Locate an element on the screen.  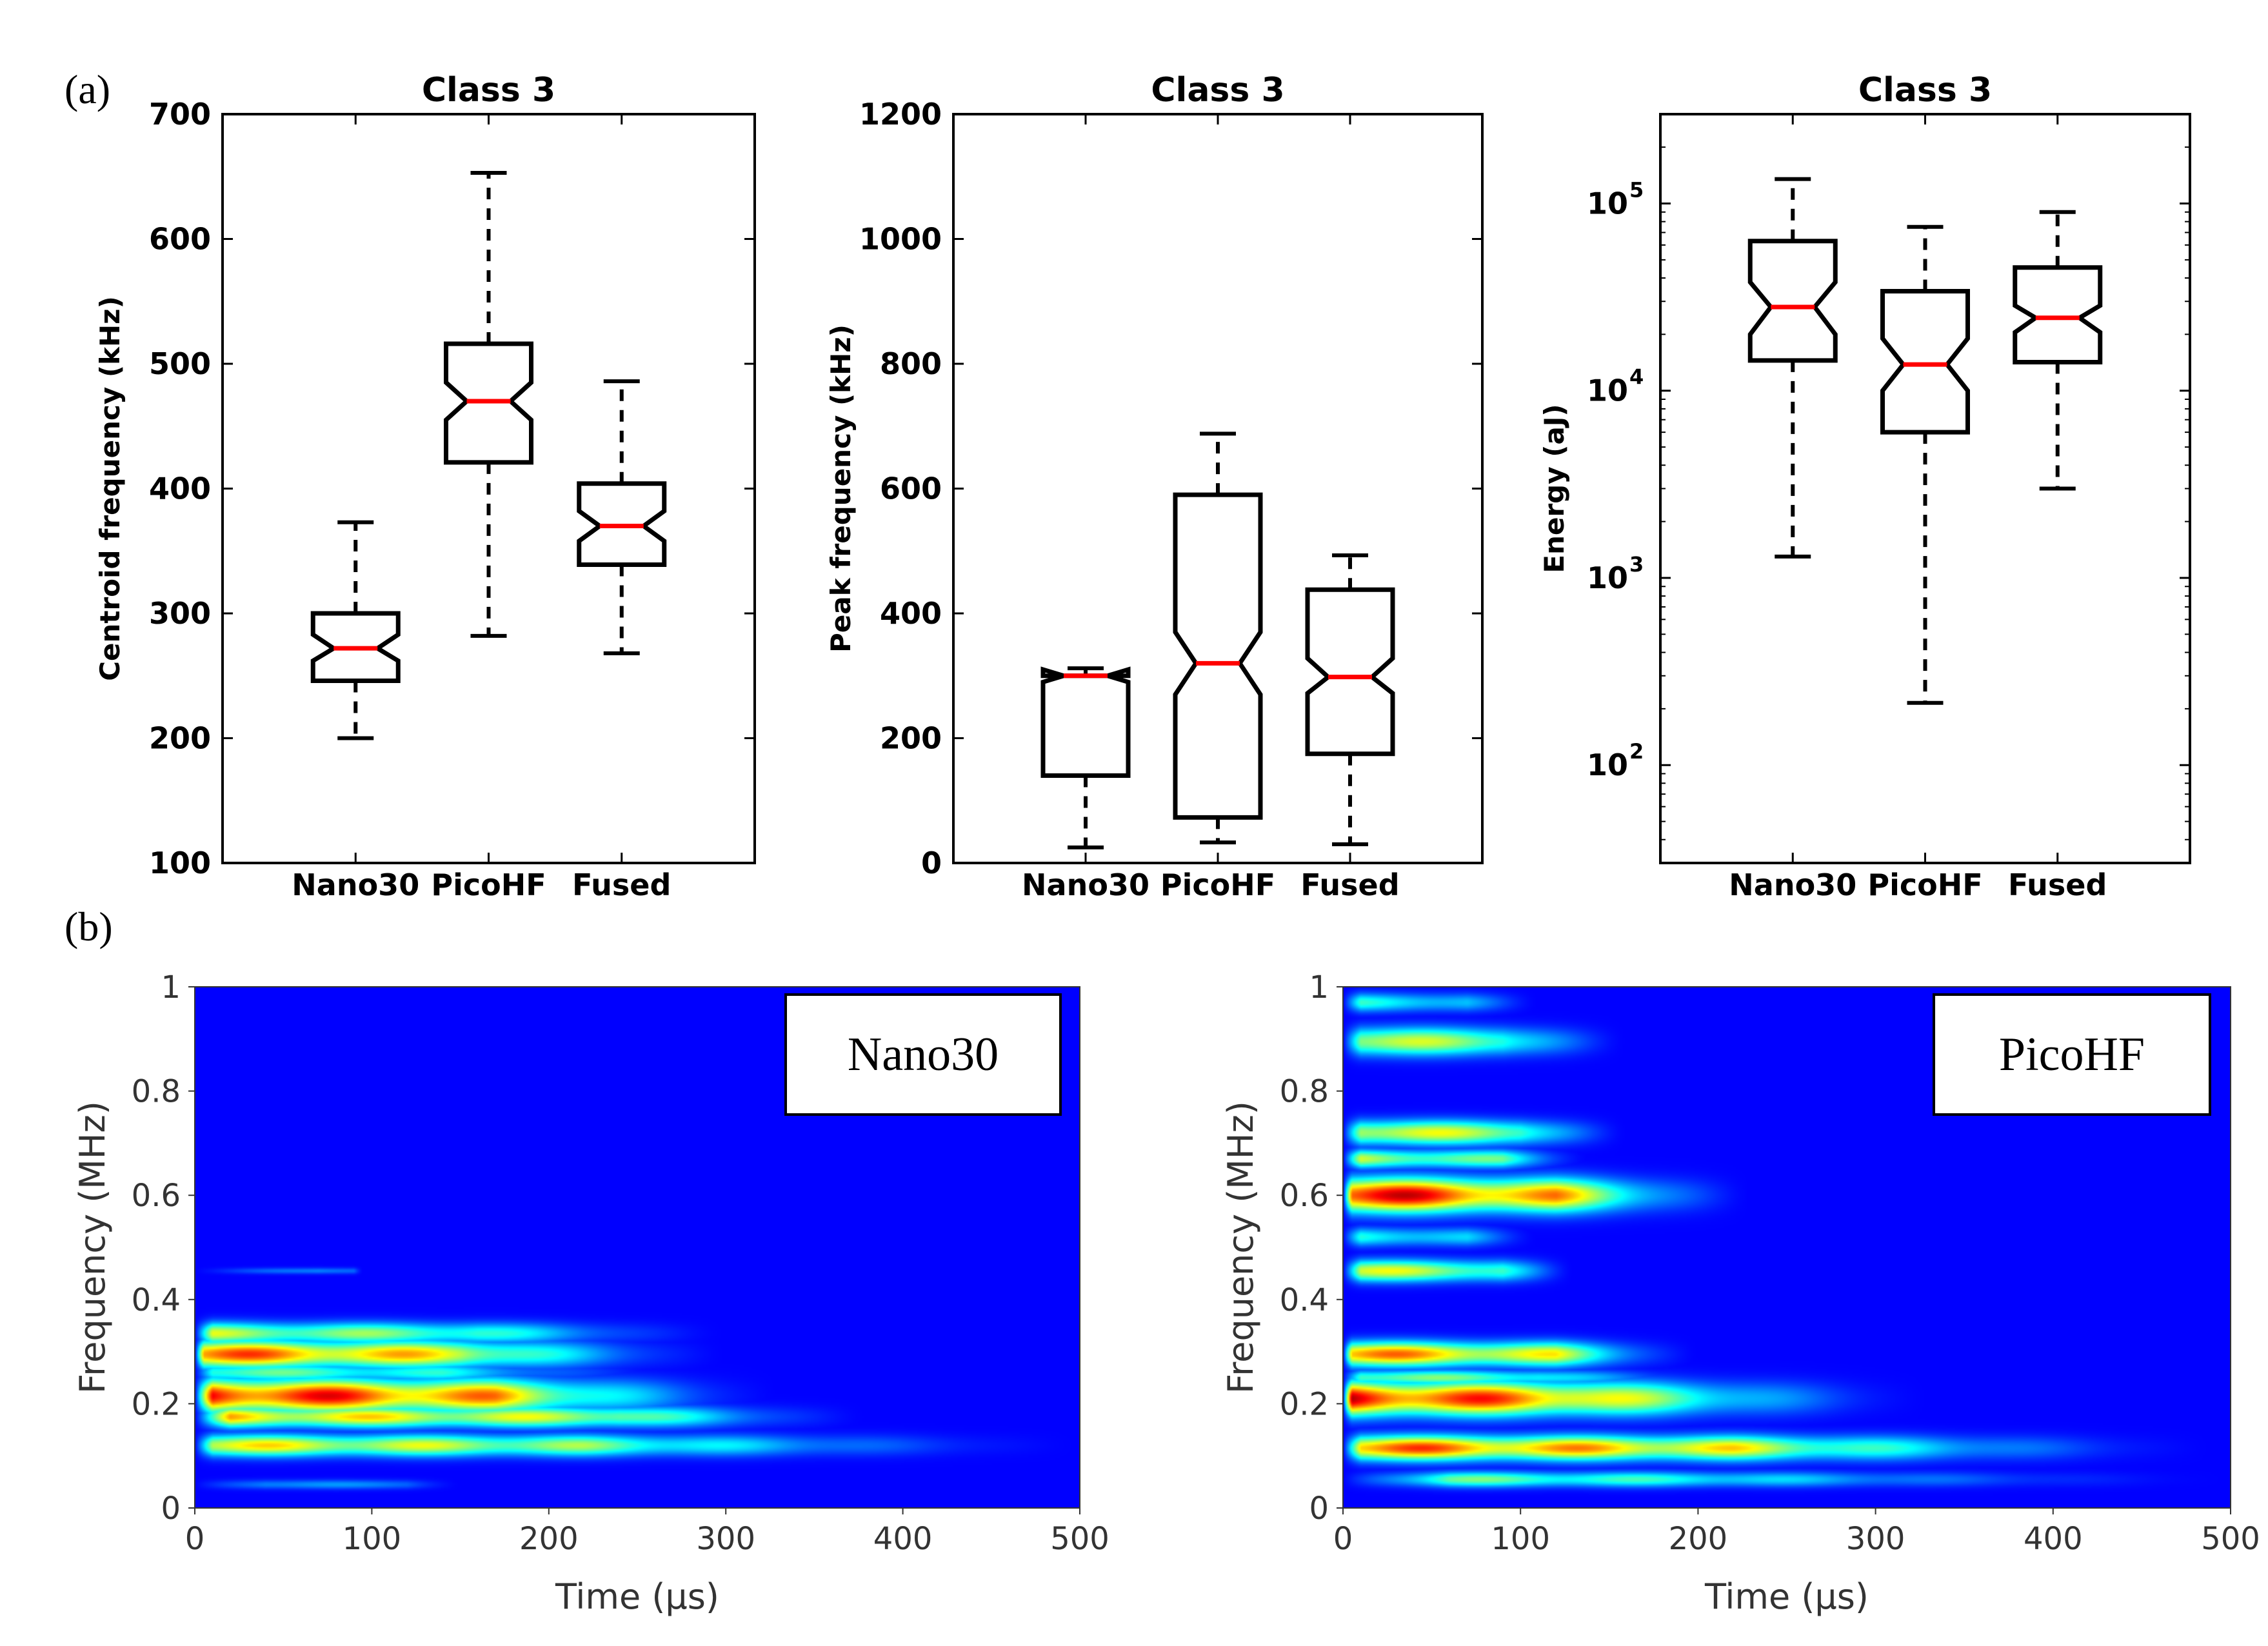
y-tick-label: 300 is located at coordinates (180, 613).